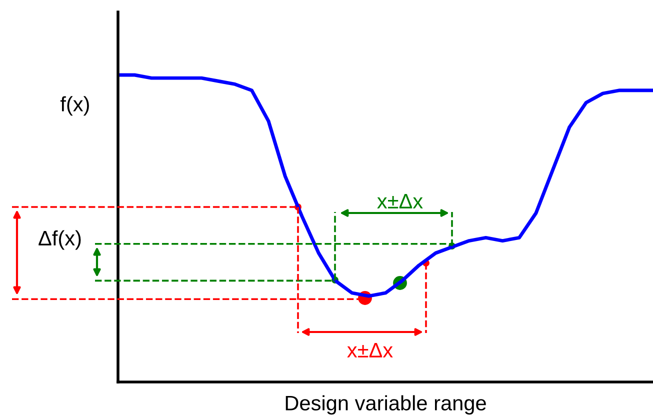 The width and height of the screenshot is (653, 416). I want to click on y-axis-title: f(x), so click(74, 106).